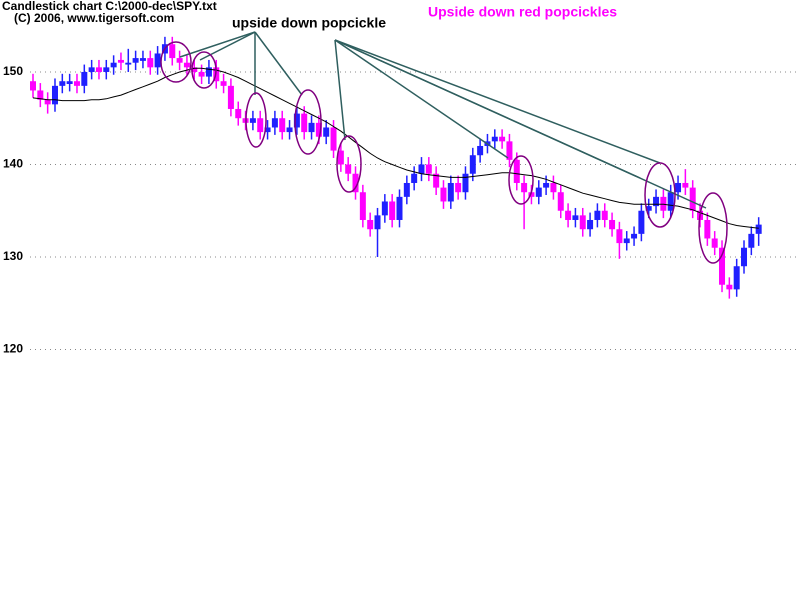  What do you see at coordinates (522, 12) in the screenshot?
I see `annotation: Upside down red popcickles` at bounding box center [522, 12].